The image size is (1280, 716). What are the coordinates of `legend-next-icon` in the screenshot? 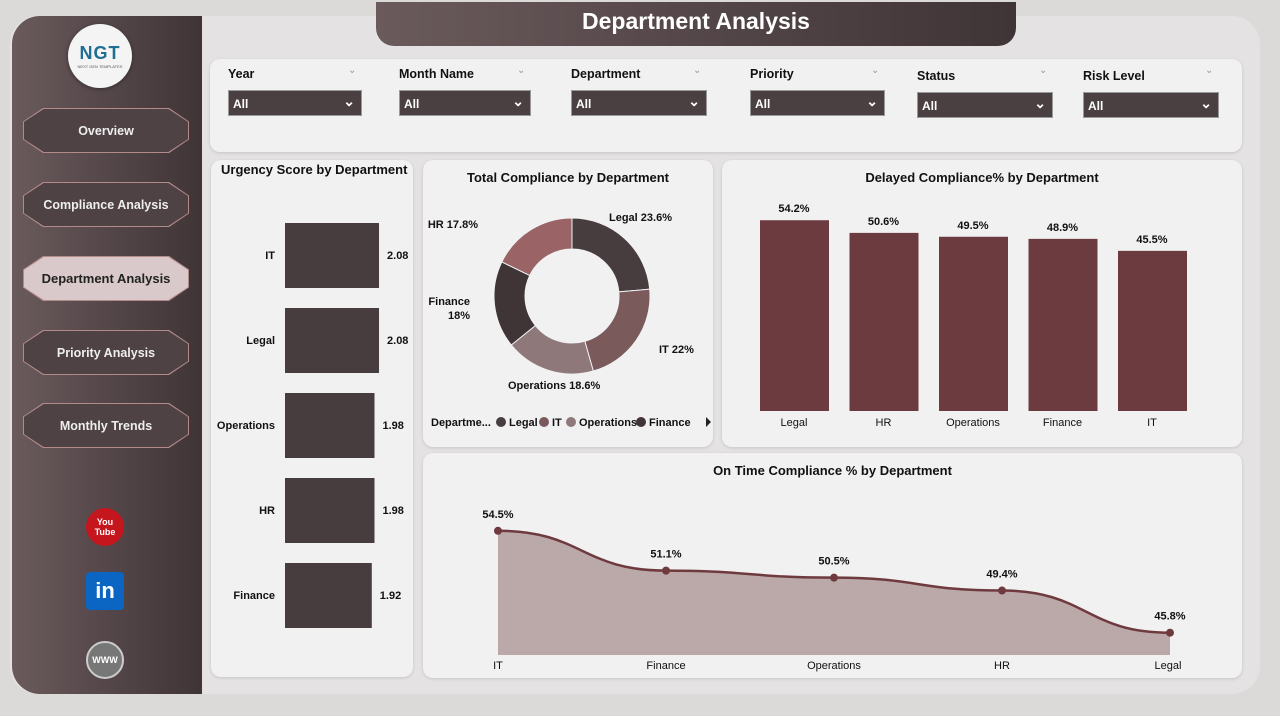 It's located at (708, 422).